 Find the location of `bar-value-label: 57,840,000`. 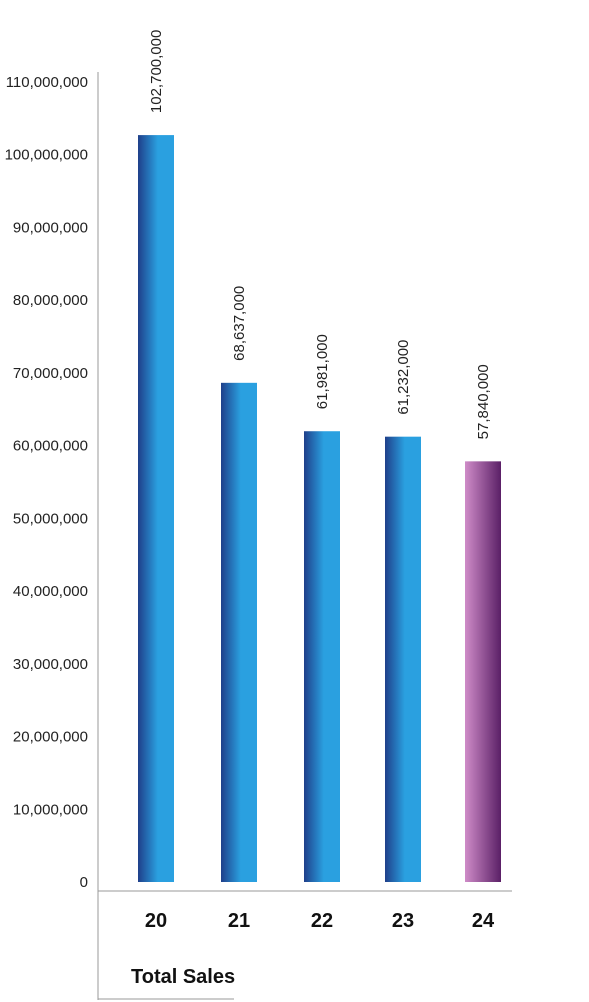

bar-value-label: 57,840,000 is located at coordinates (483, 401).